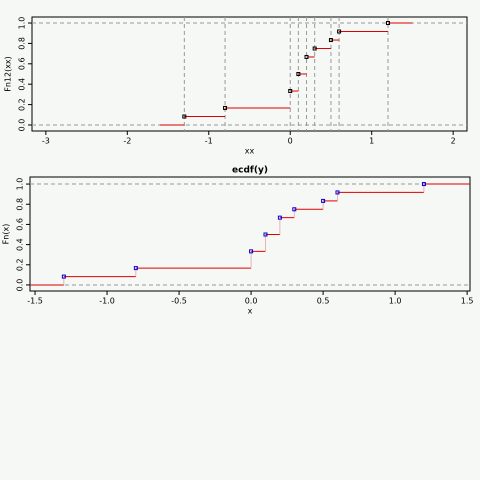 The image size is (480, 480). Describe the element at coordinates (209, 141) in the screenshot. I see `x-tick-label: -1` at that location.